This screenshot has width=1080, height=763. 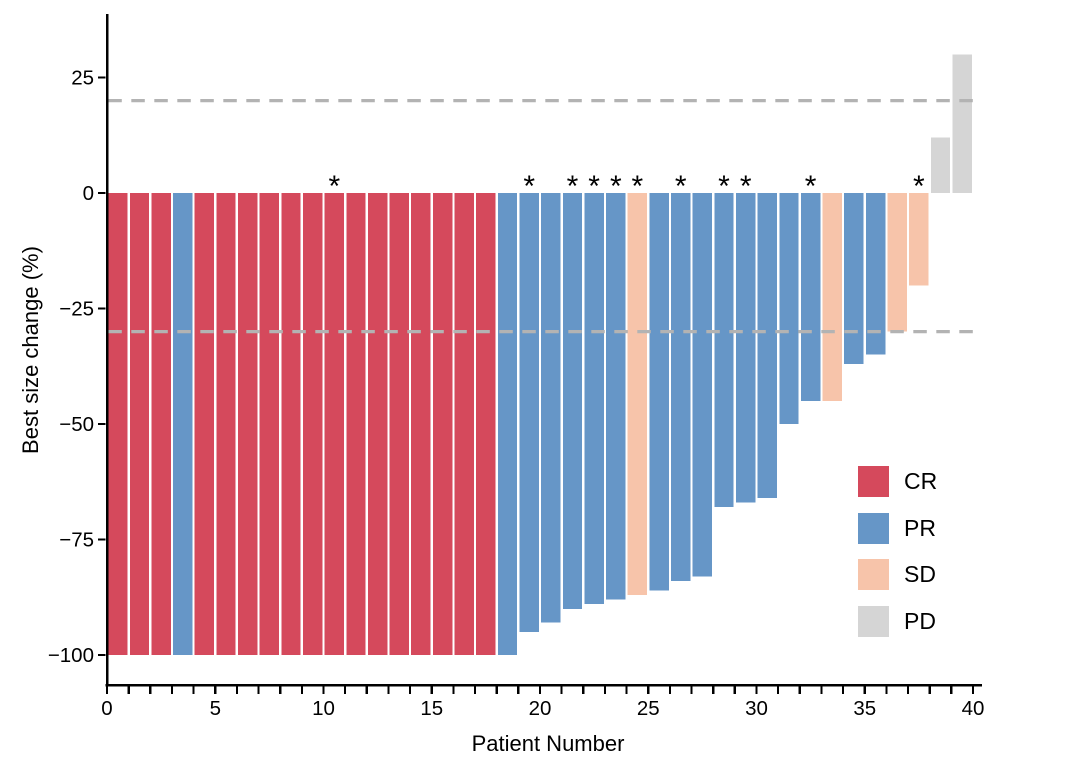 I want to click on y-tick-label--50: −50, so click(x=76, y=424).